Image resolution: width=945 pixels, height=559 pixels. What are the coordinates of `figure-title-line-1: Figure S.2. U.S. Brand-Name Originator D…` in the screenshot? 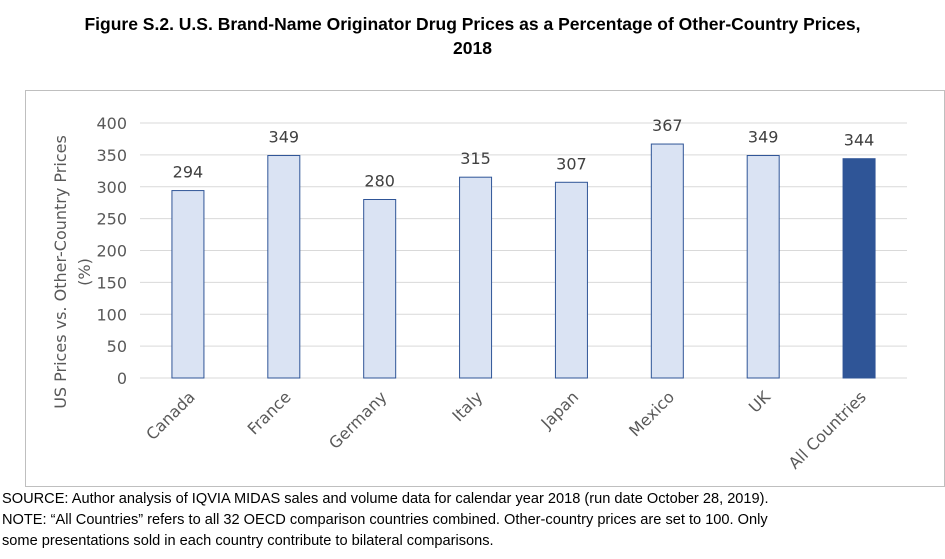 It's located at (472, 24).